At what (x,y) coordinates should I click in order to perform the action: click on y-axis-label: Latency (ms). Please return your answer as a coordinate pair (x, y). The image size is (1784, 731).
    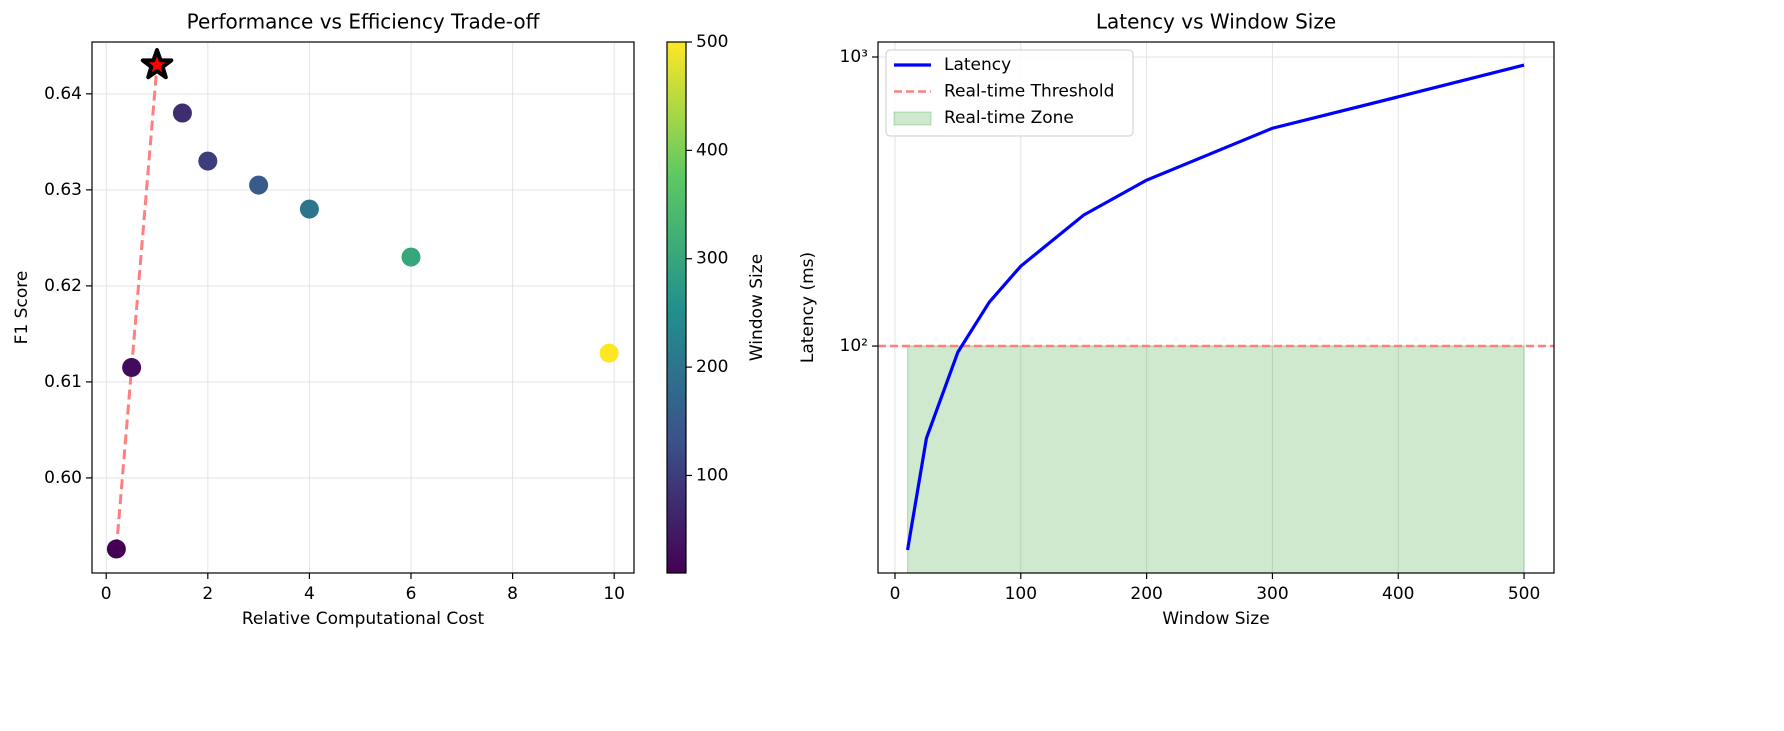
    Looking at the image, I should click on (808, 307).